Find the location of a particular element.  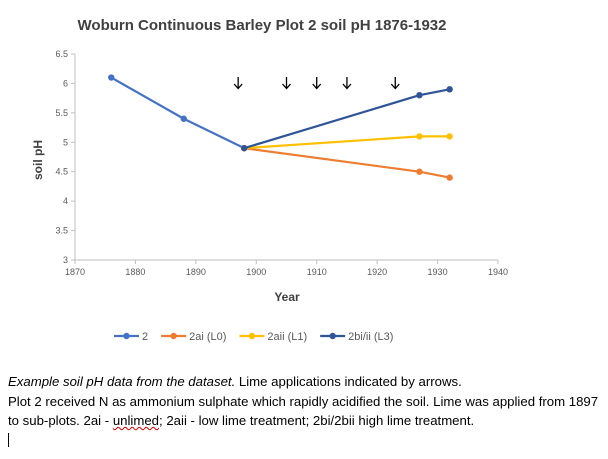

y-tick-label: 6.5 is located at coordinates (61, 54).